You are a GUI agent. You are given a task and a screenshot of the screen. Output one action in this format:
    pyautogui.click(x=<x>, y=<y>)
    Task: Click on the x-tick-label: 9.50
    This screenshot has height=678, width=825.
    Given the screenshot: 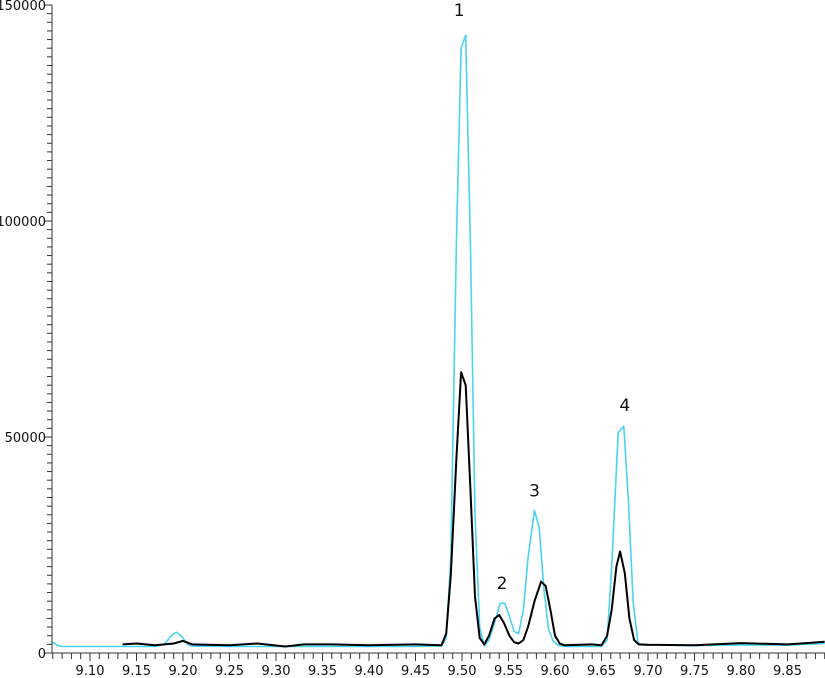 What is the action you would take?
    pyautogui.click(x=462, y=671)
    